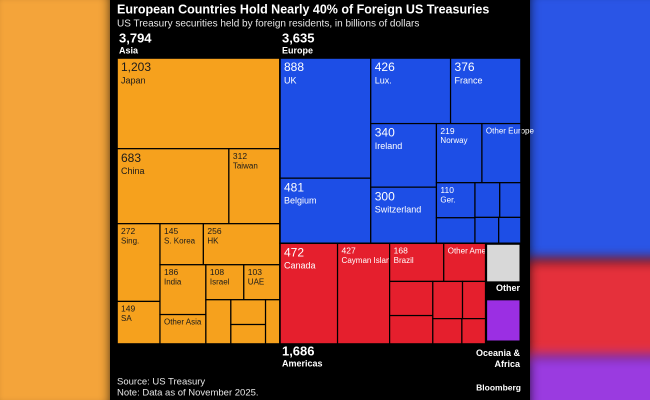 The width and height of the screenshot is (650, 400). What do you see at coordinates (131, 158) in the screenshot?
I see `cell-value: 683` at bounding box center [131, 158].